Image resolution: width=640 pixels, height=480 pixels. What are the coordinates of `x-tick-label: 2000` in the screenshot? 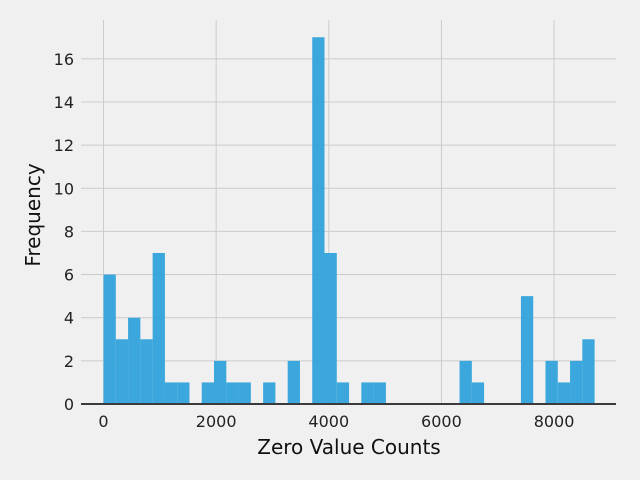 It's located at (216, 421).